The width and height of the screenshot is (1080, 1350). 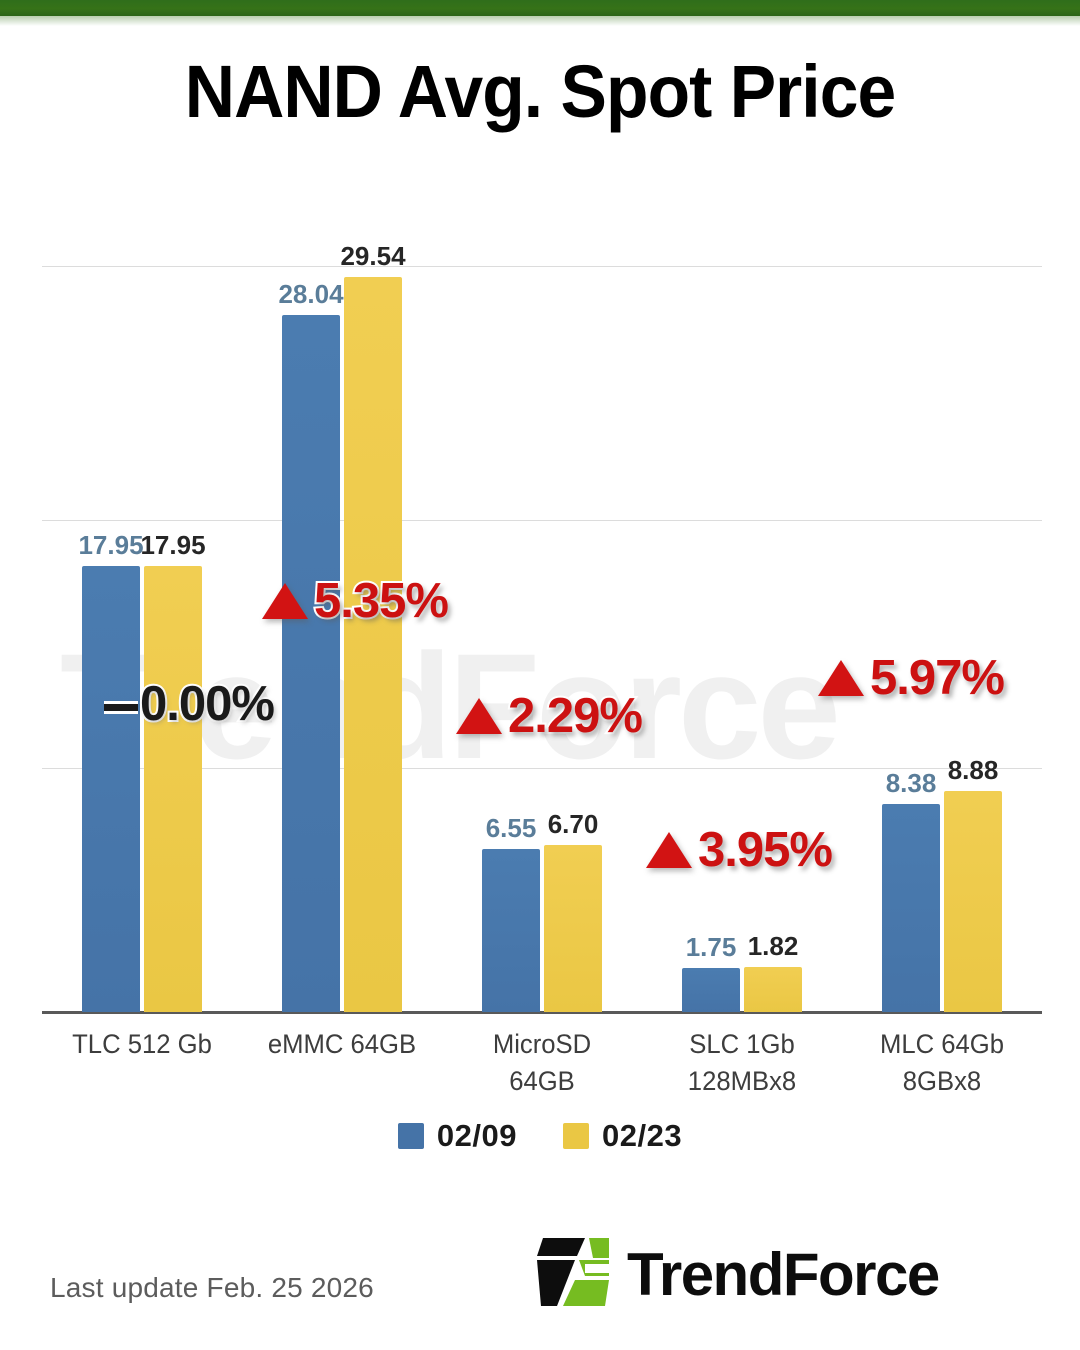 I want to click on change-annotation-4: 5.97%, so click(x=912, y=678).